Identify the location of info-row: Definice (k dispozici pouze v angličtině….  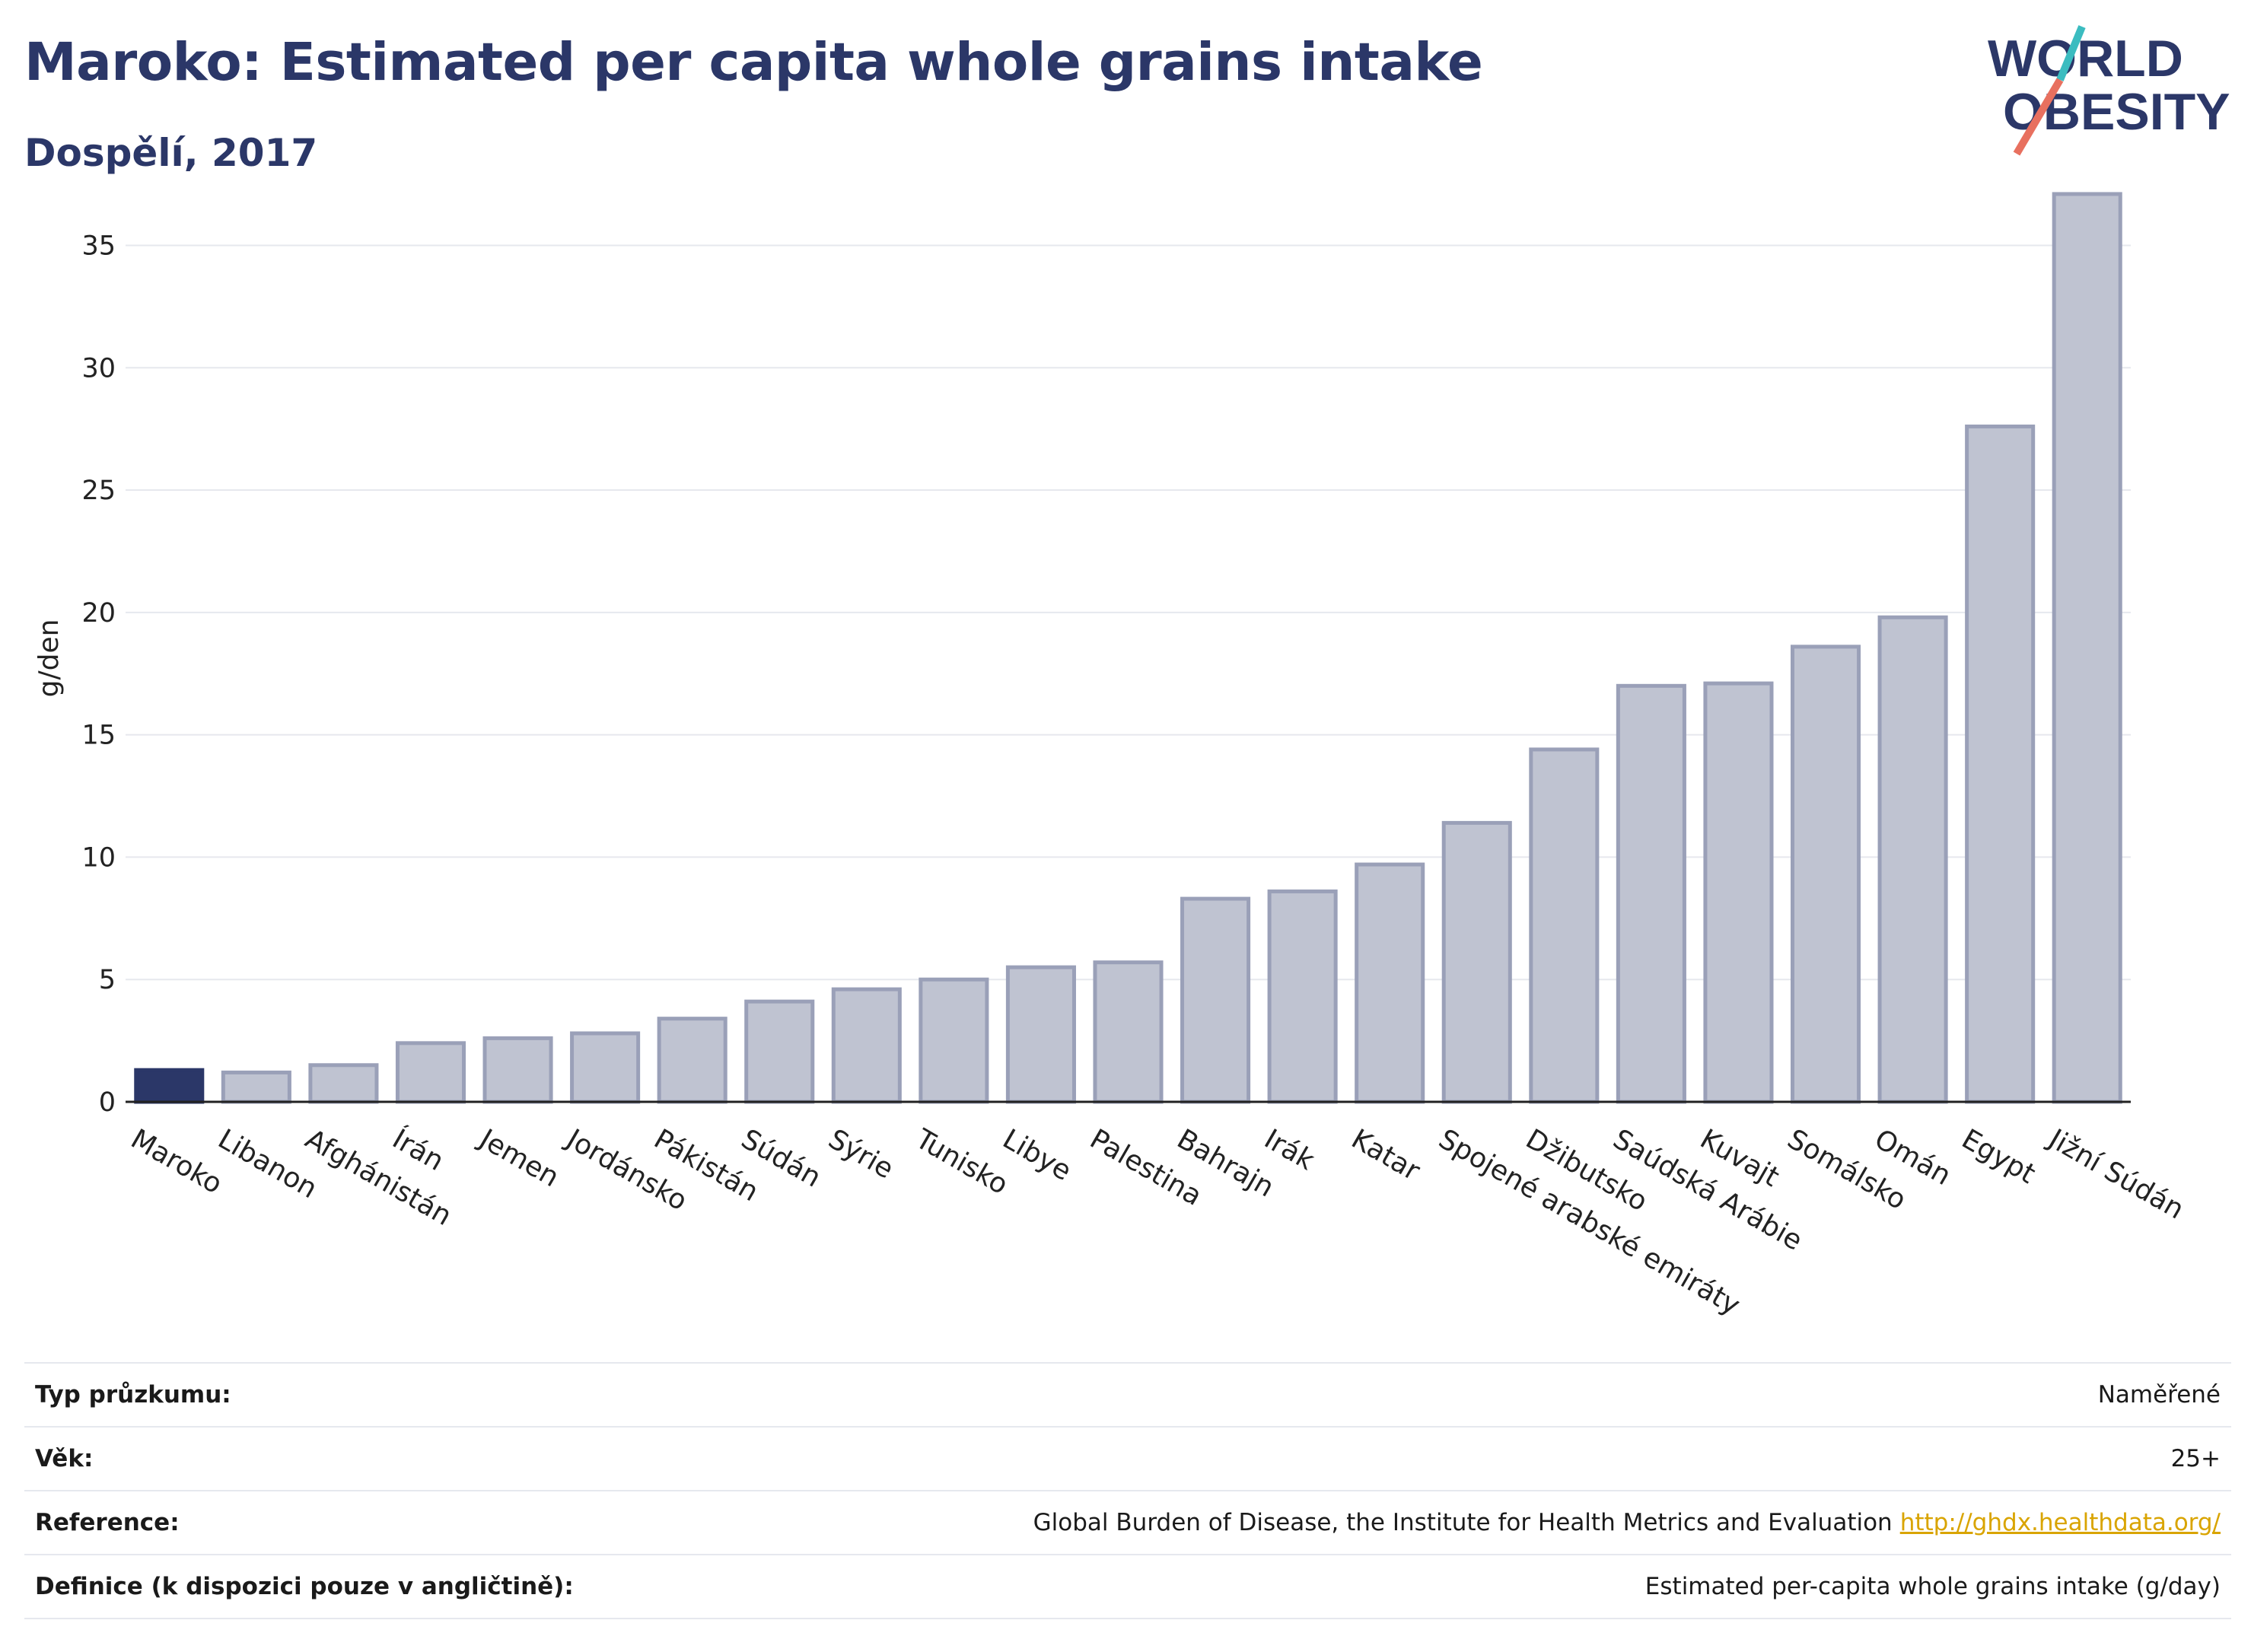
(1127, 1586).